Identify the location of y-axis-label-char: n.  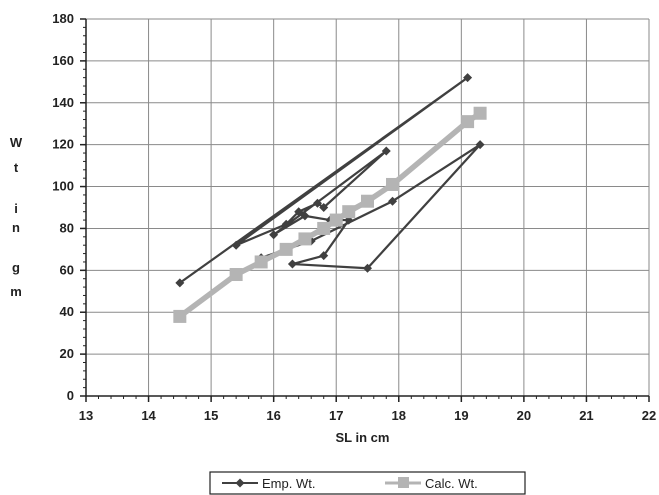
(16, 227).